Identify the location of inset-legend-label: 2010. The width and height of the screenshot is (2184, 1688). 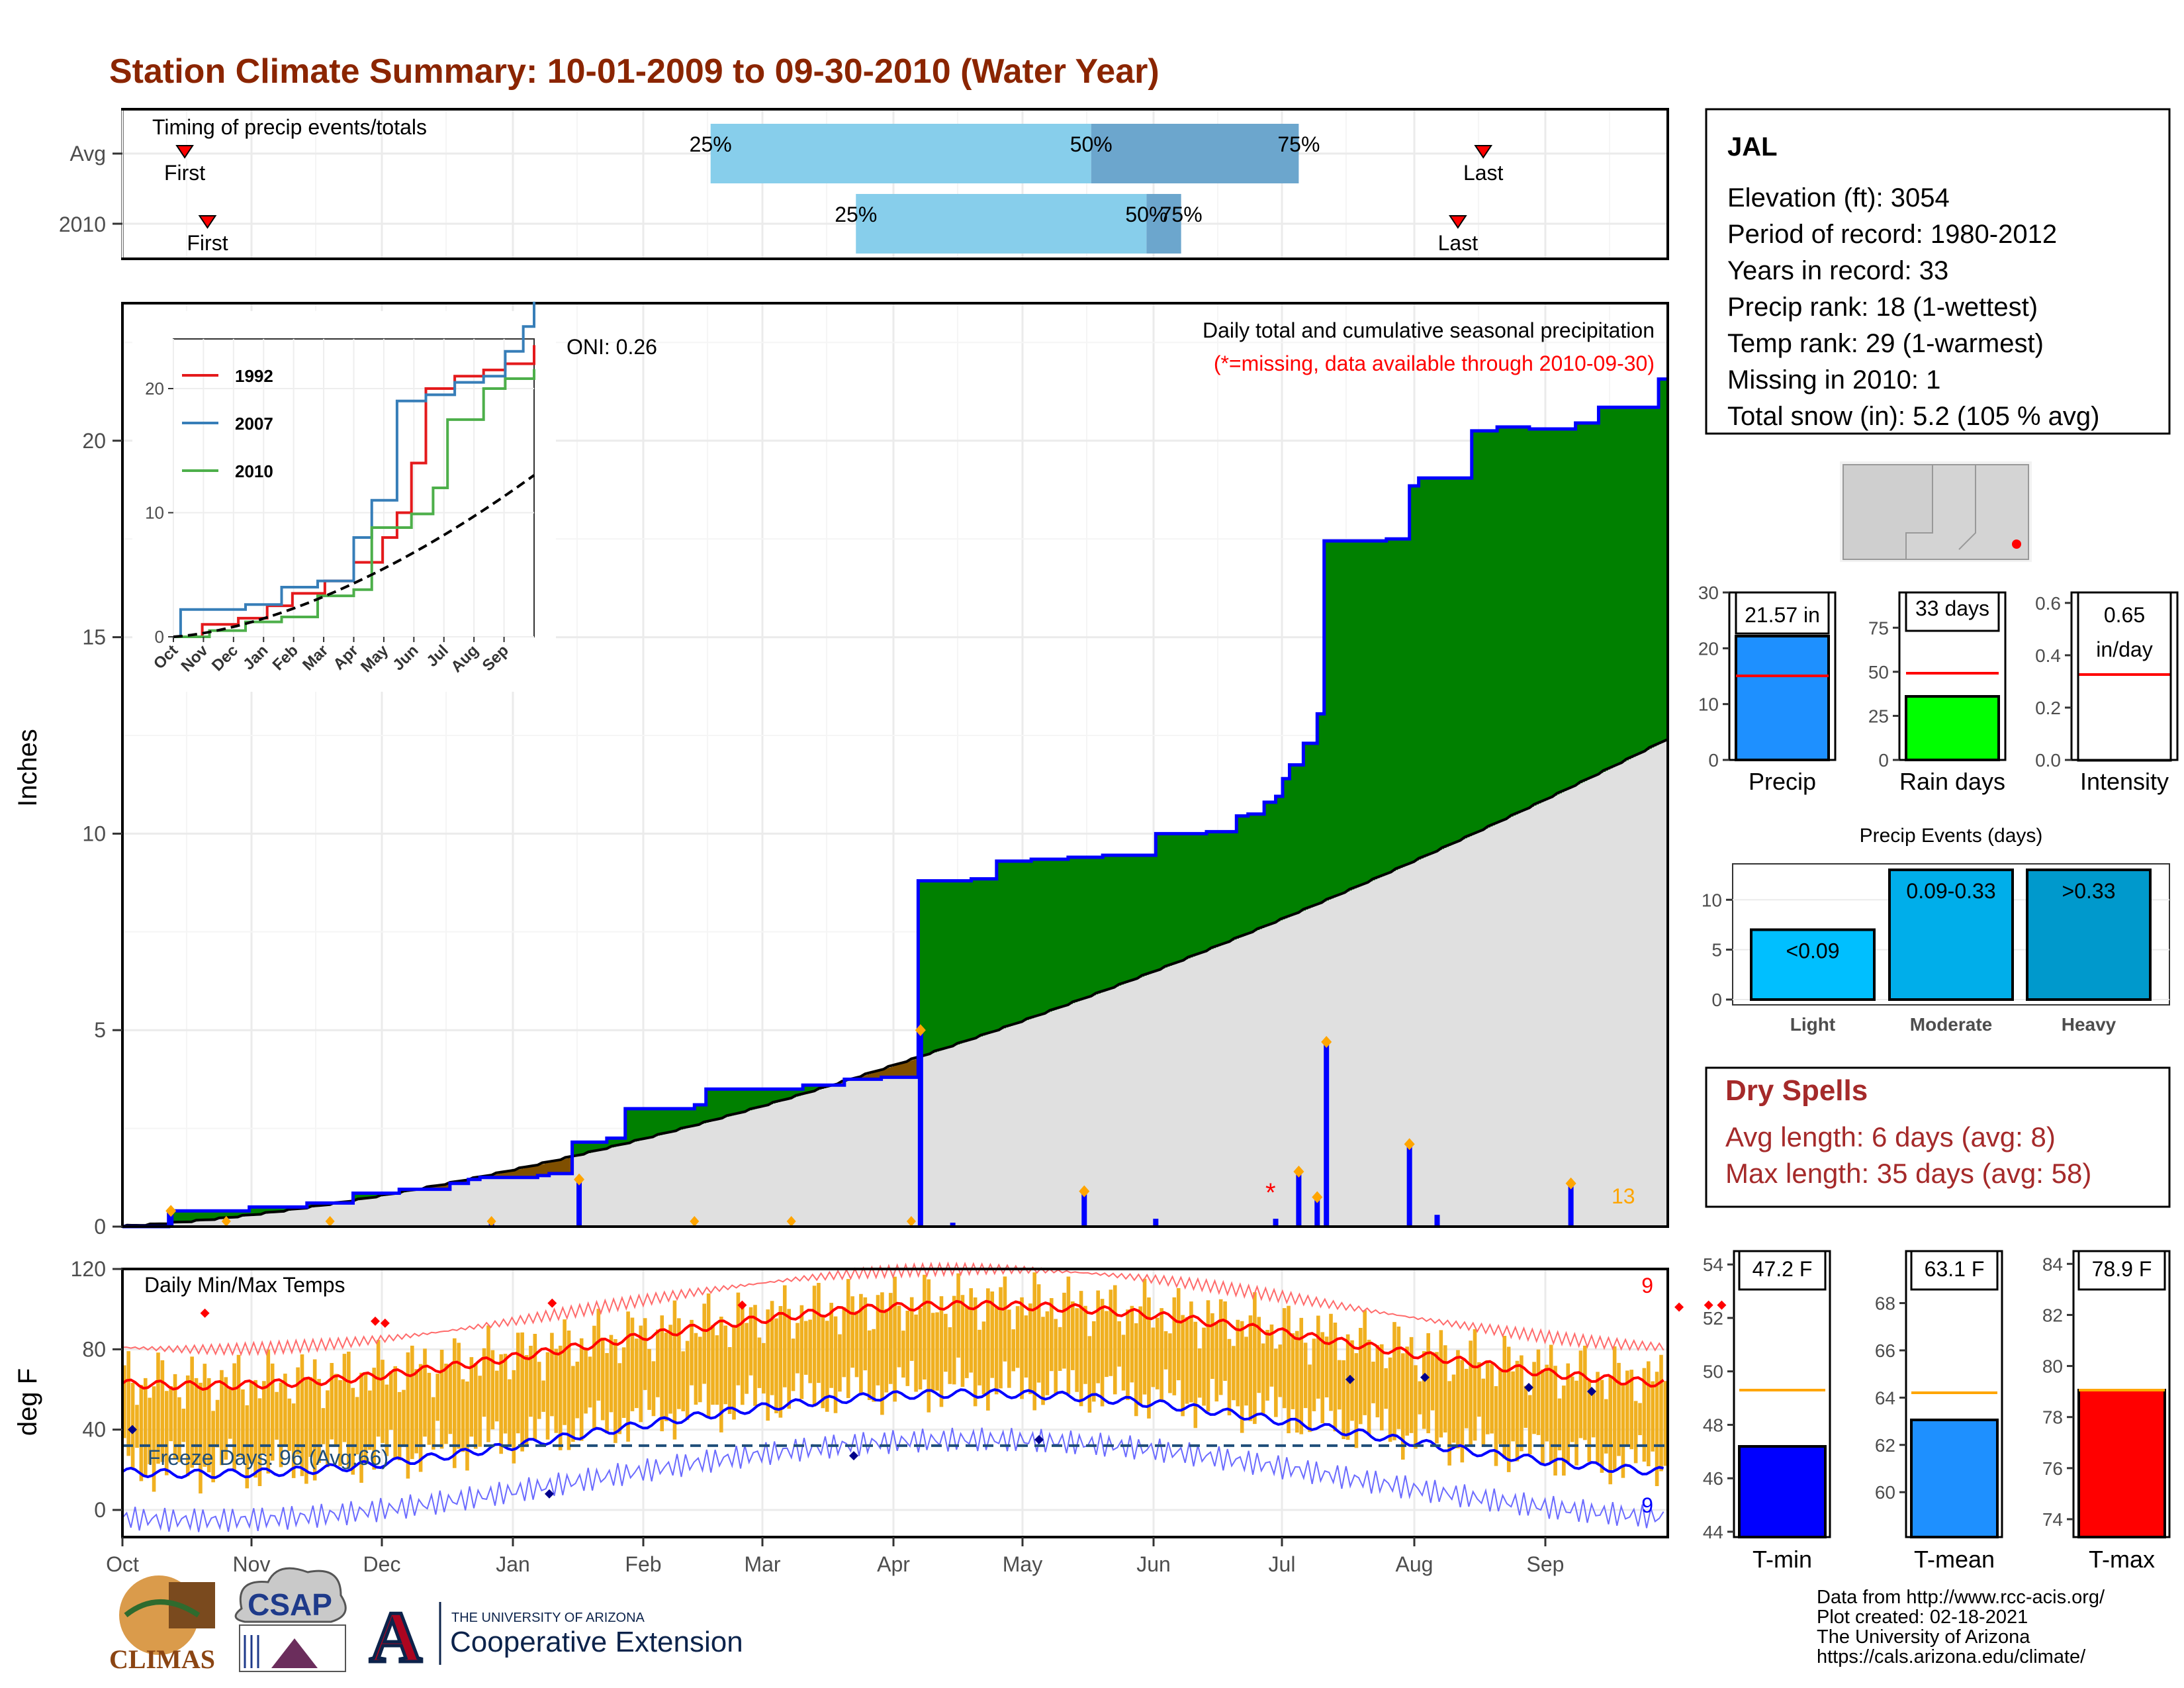
(254, 471).